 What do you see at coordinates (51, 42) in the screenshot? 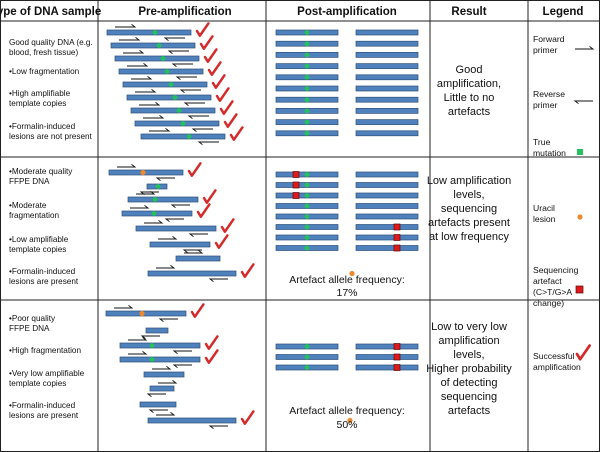
I see `sample-description-line: Good quality DNA (e.g.` at bounding box center [51, 42].